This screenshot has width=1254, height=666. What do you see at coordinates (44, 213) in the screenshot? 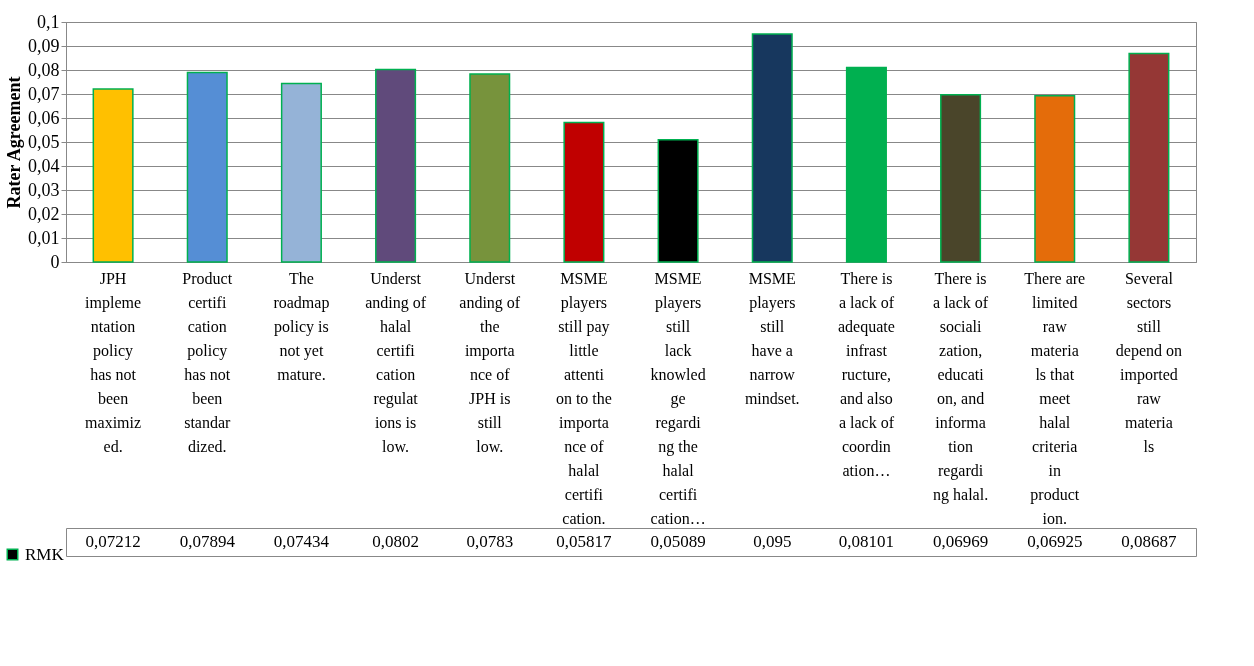
I see `y-tick-label: 0,02` at bounding box center [44, 213].